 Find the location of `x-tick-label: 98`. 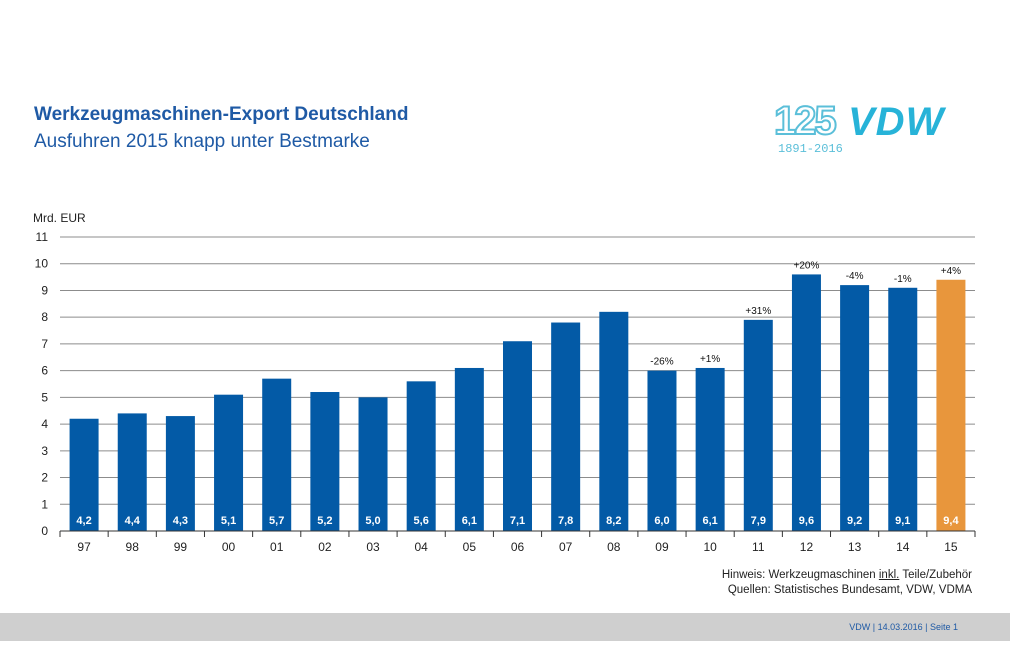

x-tick-label: 98 is located at coordinates (133, 547).